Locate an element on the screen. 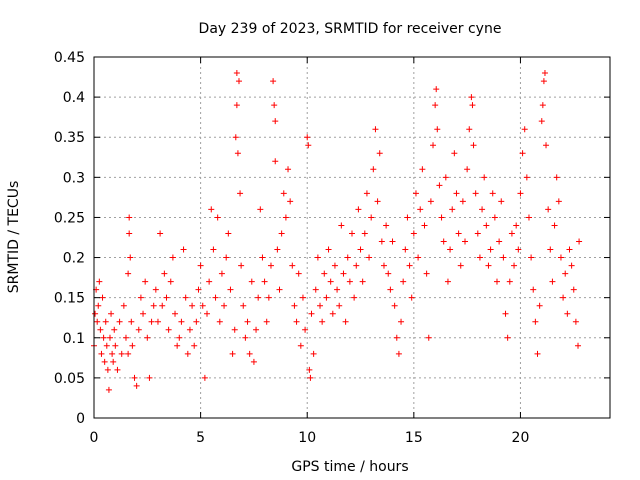 The image size is (640, 480). x-tick-label: 10 is located at coordinates (307, 438).